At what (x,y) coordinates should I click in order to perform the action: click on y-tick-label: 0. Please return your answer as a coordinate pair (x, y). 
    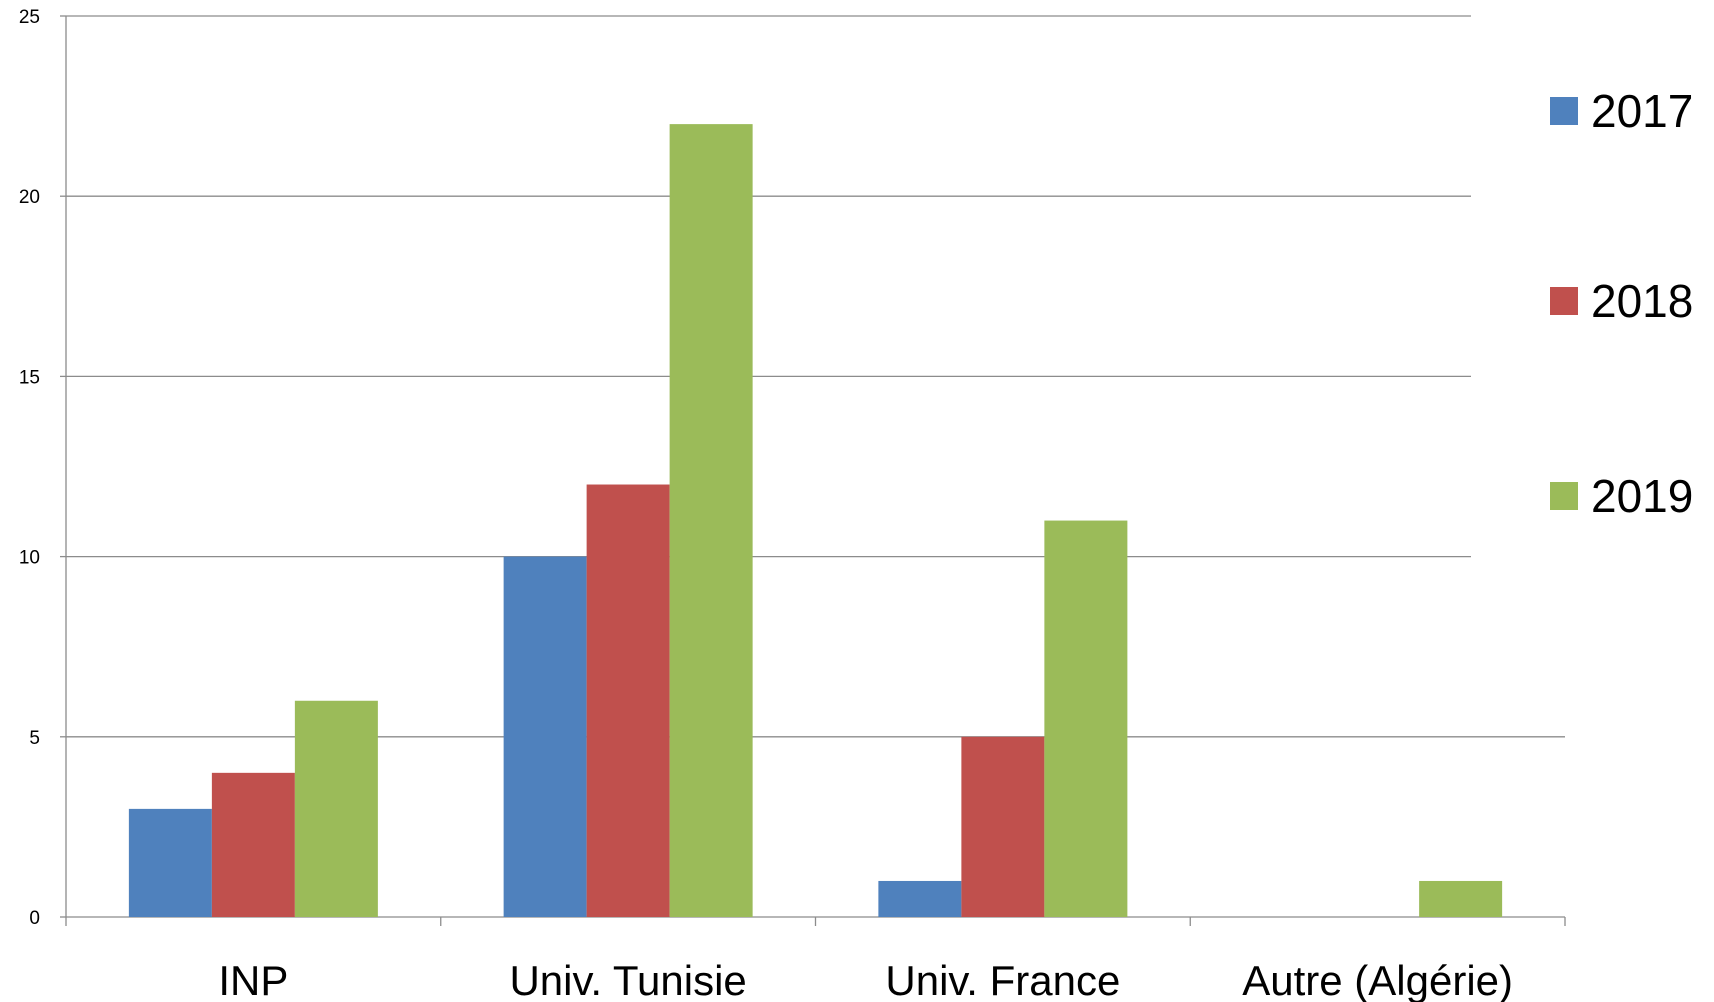
    Looking at the image, I should click on (34, 918).